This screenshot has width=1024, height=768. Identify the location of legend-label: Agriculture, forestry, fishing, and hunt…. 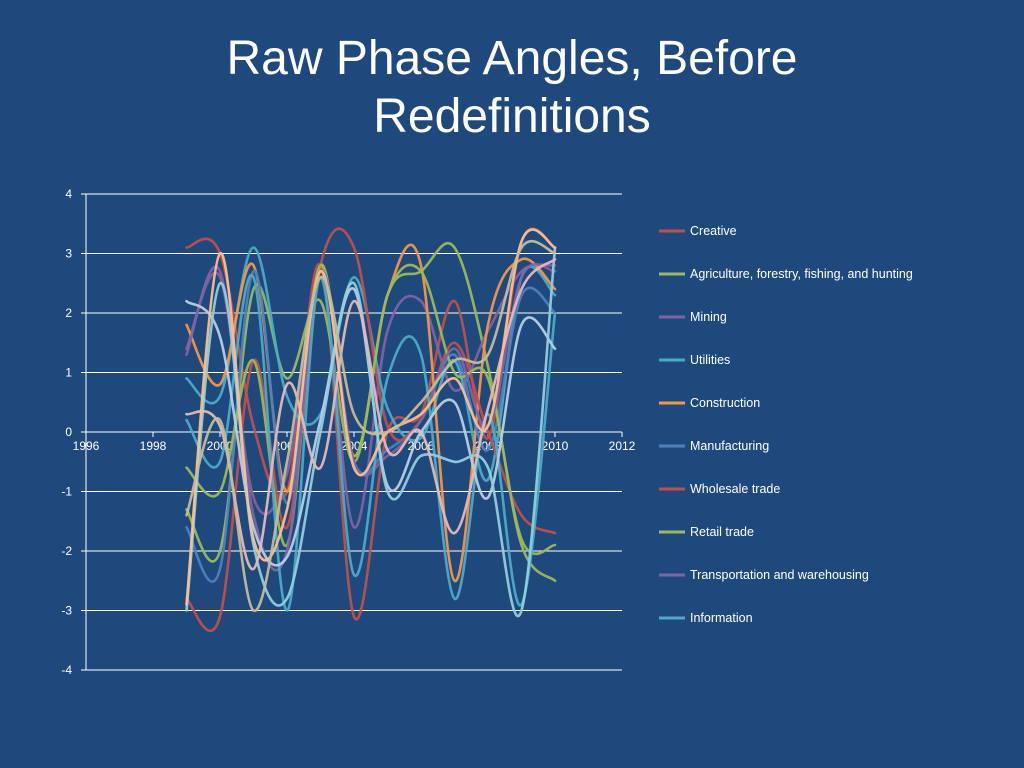
(801, 274).